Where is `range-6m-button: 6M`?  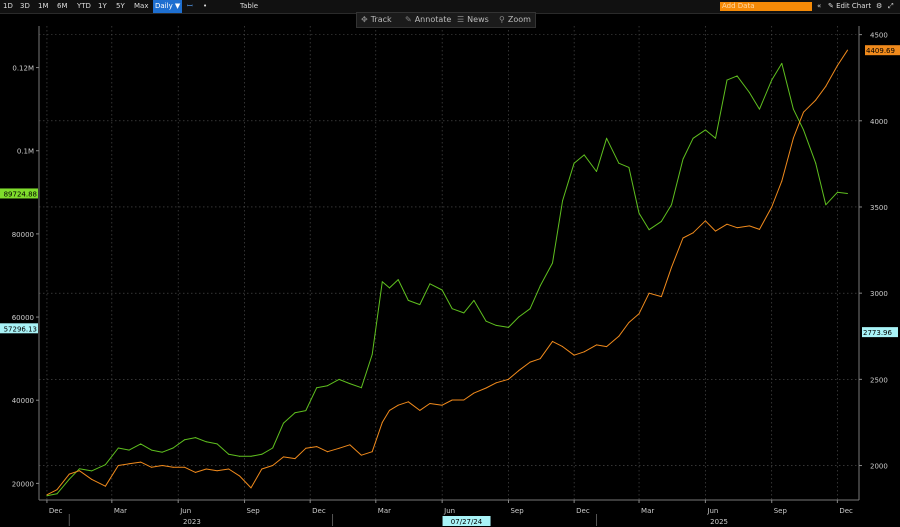
range-6m-button: 6M is located at coordinates (62, 6).